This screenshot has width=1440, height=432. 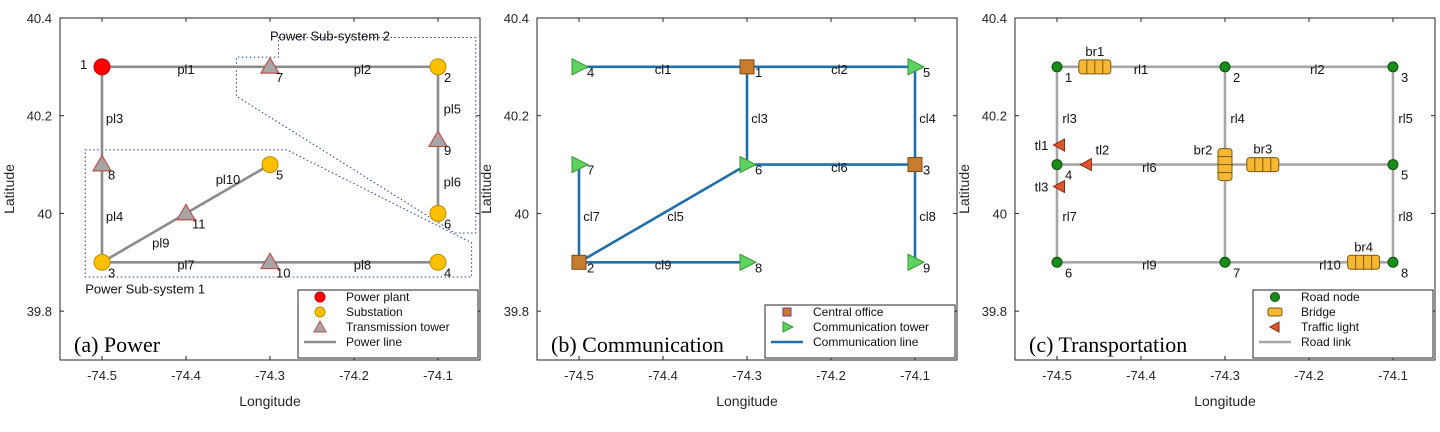 What do you see at coordinates (848, 312) in the screenshot?
I see `legend-label: Central office` at bounding box center [848, 312].